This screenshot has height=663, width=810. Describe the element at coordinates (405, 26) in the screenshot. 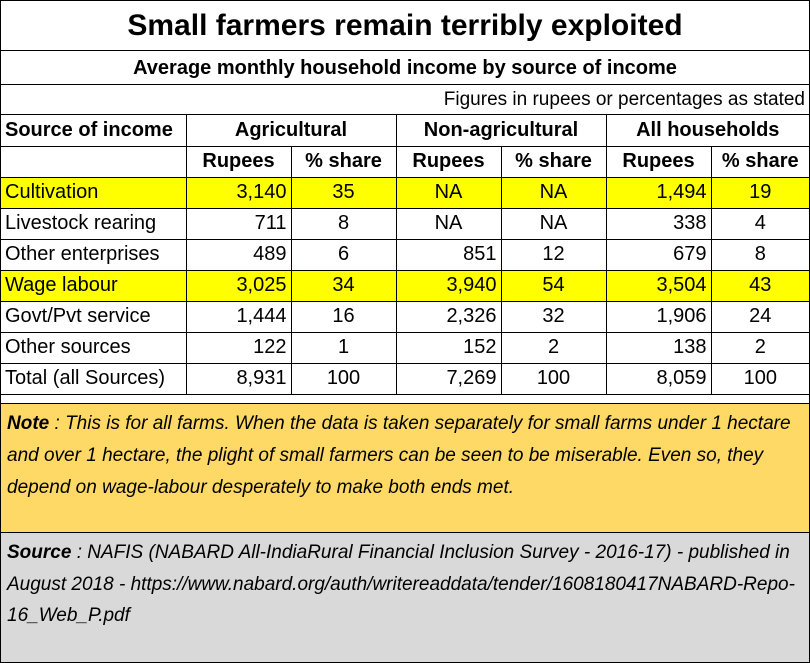

I see `table-title: Small farmers remain terribly exploited` at that location.